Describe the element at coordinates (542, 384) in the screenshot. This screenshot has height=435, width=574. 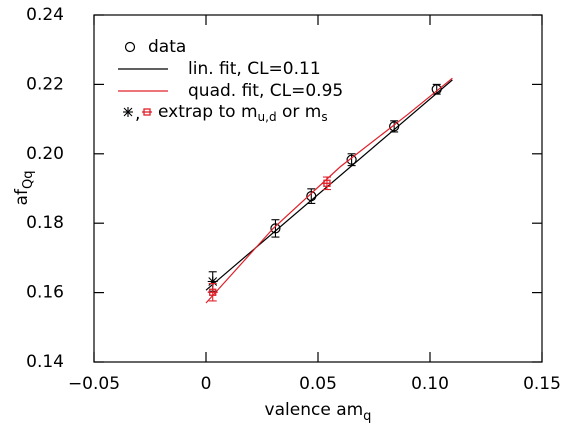
I see `x-tick-label: 0.15` at that location.